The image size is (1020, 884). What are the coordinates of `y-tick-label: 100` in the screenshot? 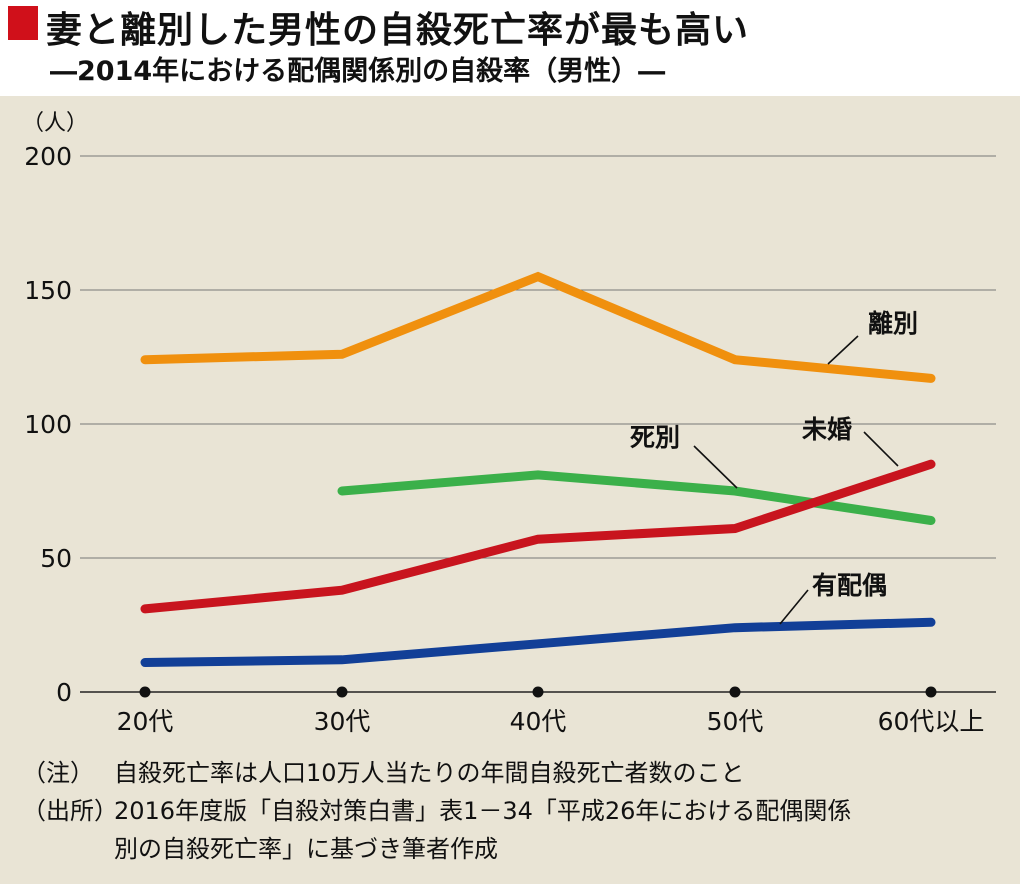 It's located at (48, 424).